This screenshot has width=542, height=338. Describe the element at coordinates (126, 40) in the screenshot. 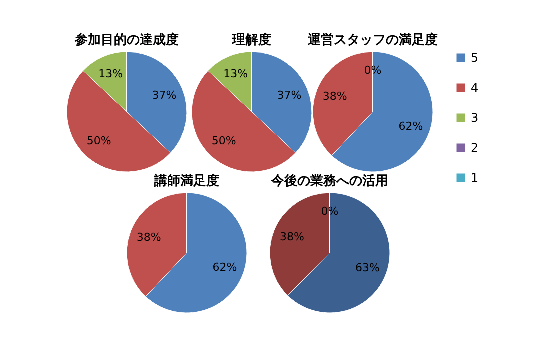

I see `chart-title: 参加目的の達成度` at that location.